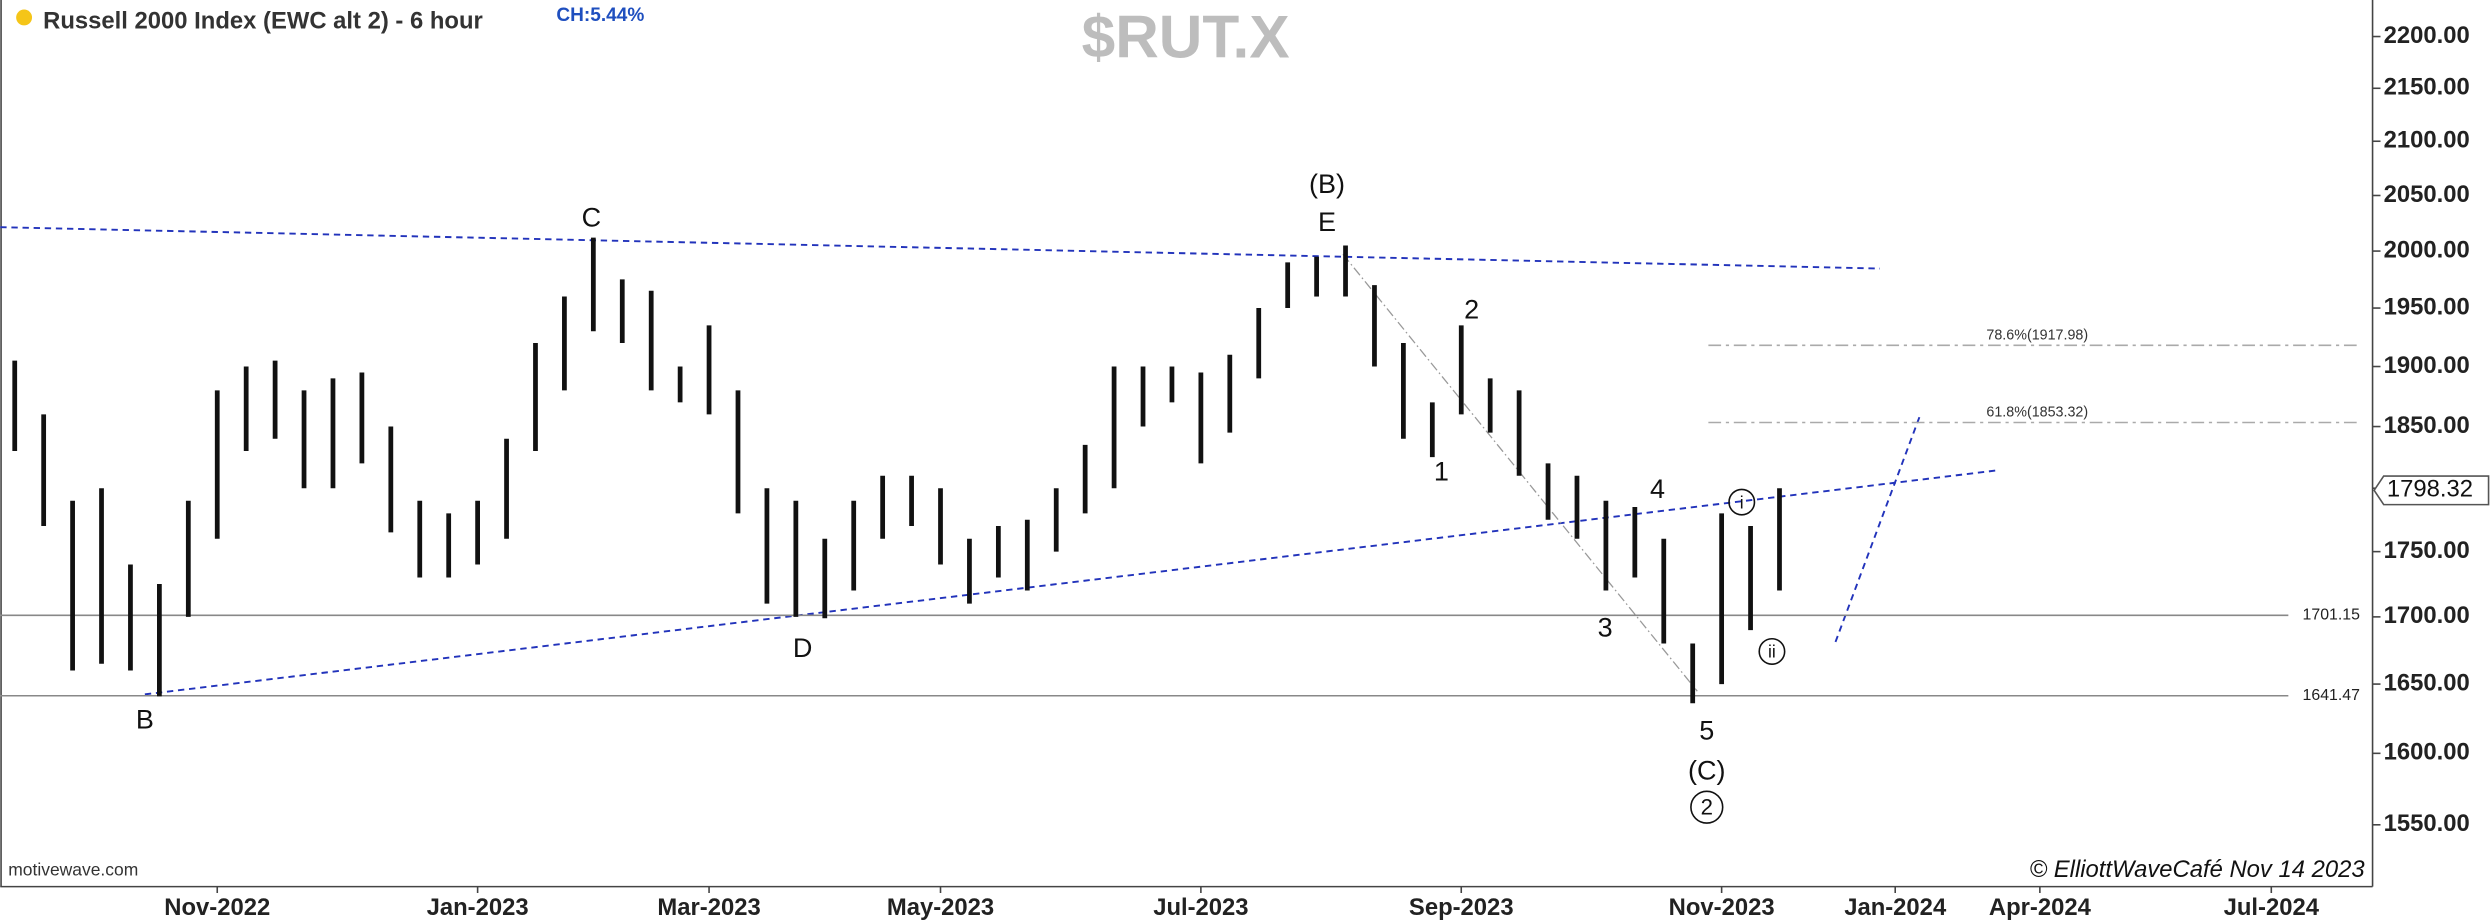  I want to click on wave-label: 5, so click(1706, 731).